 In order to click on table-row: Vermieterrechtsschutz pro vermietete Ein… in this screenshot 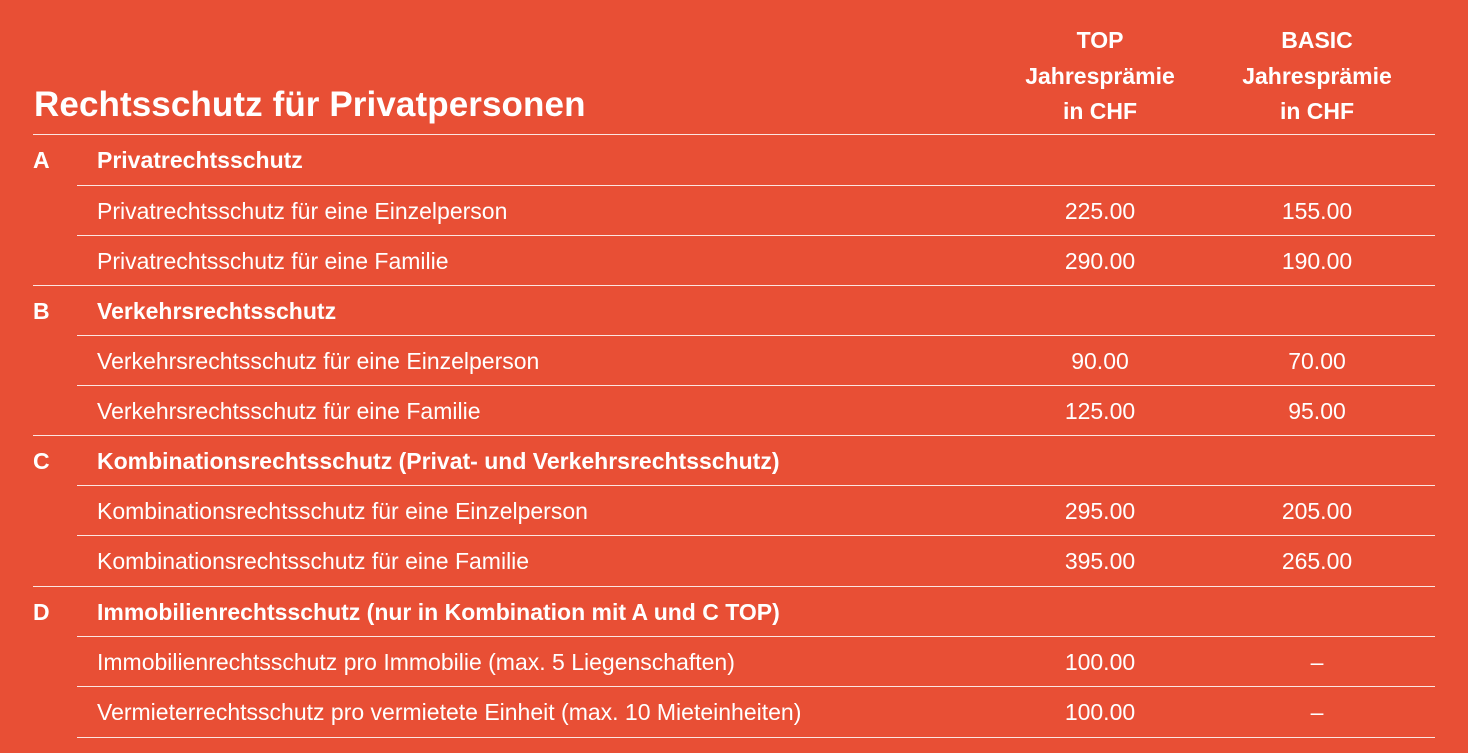, I will do `click(734, 712)`.